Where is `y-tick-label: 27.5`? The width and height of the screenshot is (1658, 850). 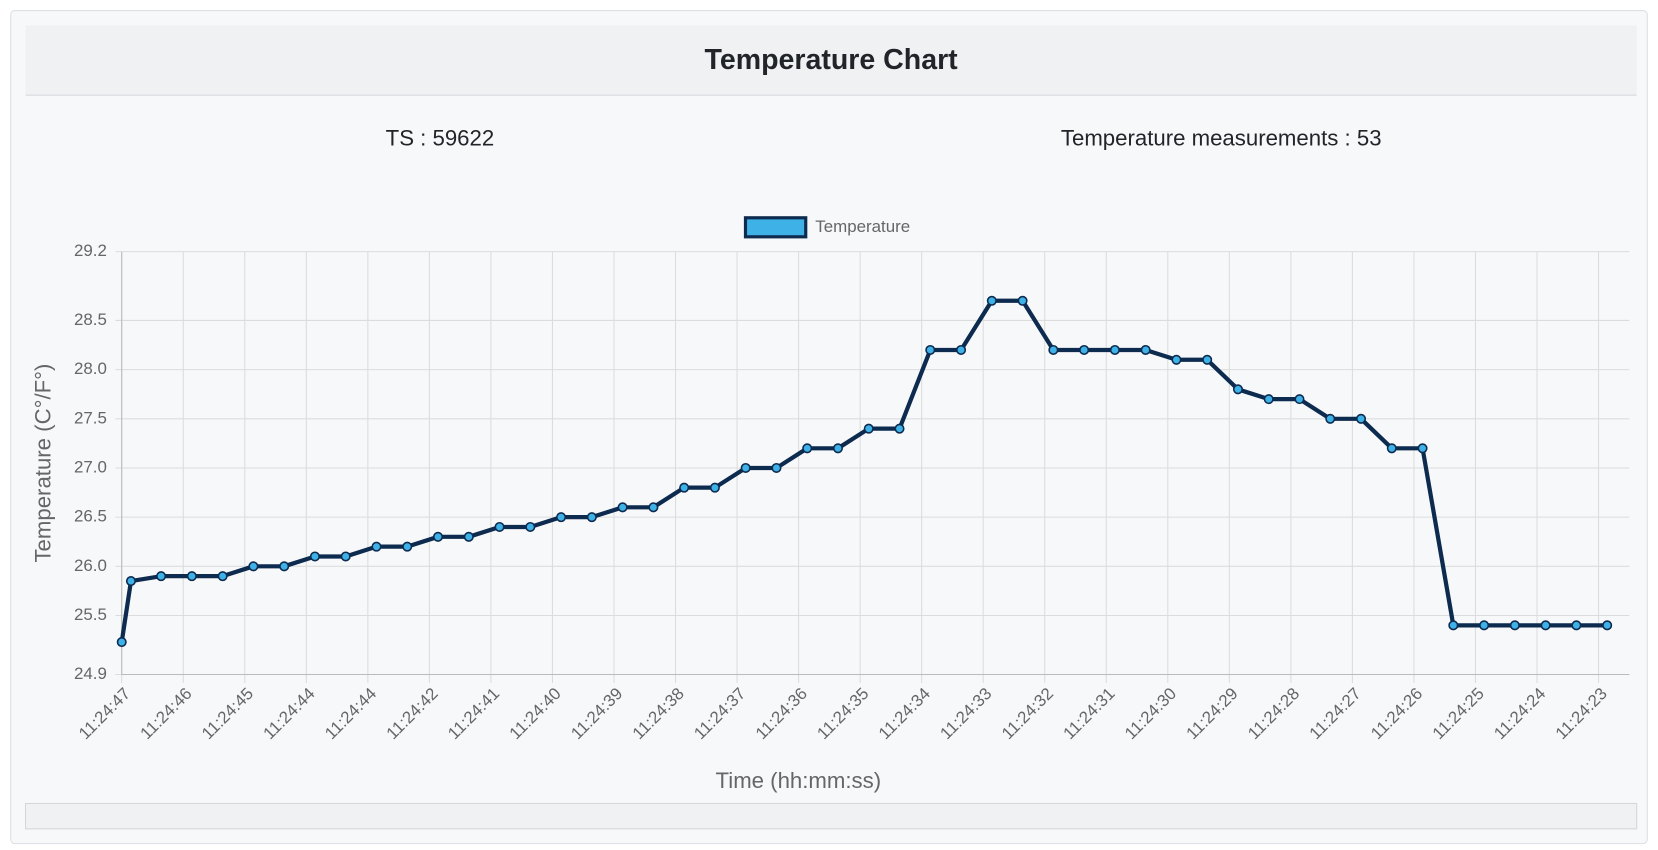
y-tick-label: 27.5 is located at coordinates (90, 417).